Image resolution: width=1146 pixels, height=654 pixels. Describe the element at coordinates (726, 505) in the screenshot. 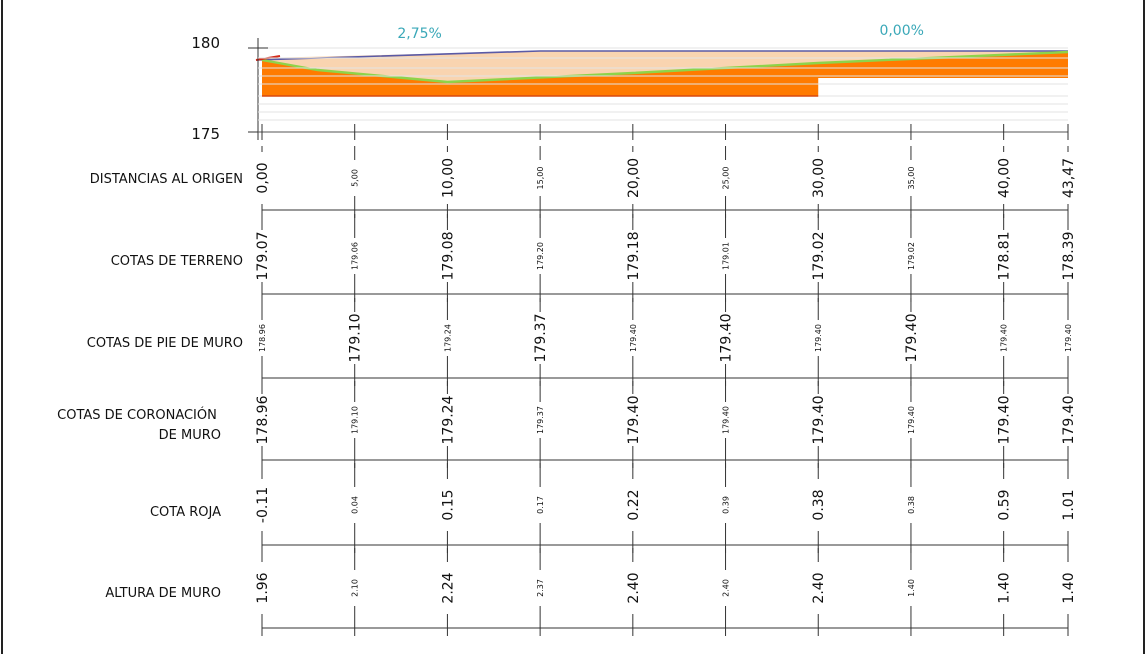

I see `table-cell-value: 0.39` at that location.